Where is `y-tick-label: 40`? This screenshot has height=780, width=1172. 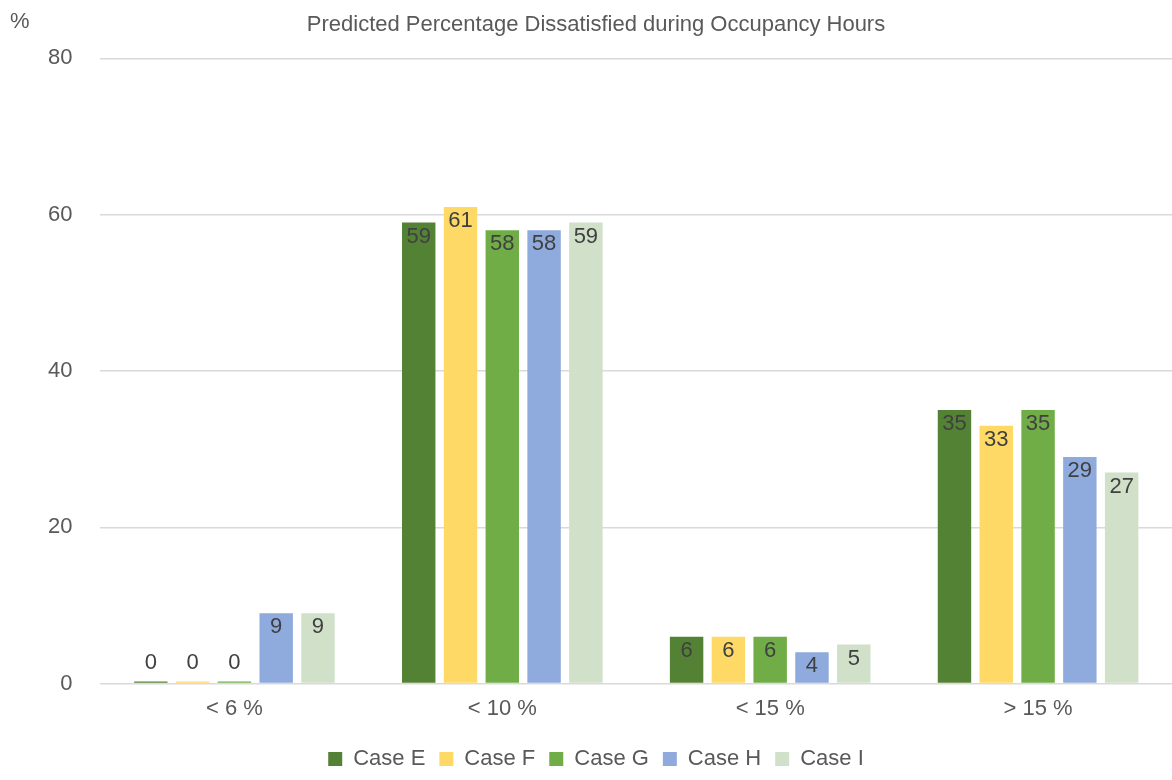
y-tick-label: 40 is located at coordinates (60, 370).